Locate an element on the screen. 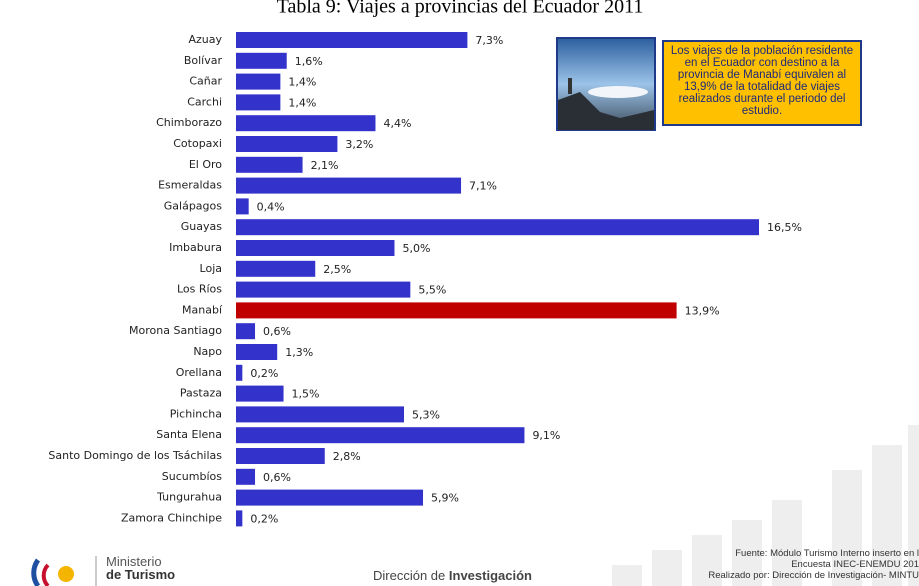 The height and width of the screenshot is (586, 919). background-deco is located at coordinates (765, 505).